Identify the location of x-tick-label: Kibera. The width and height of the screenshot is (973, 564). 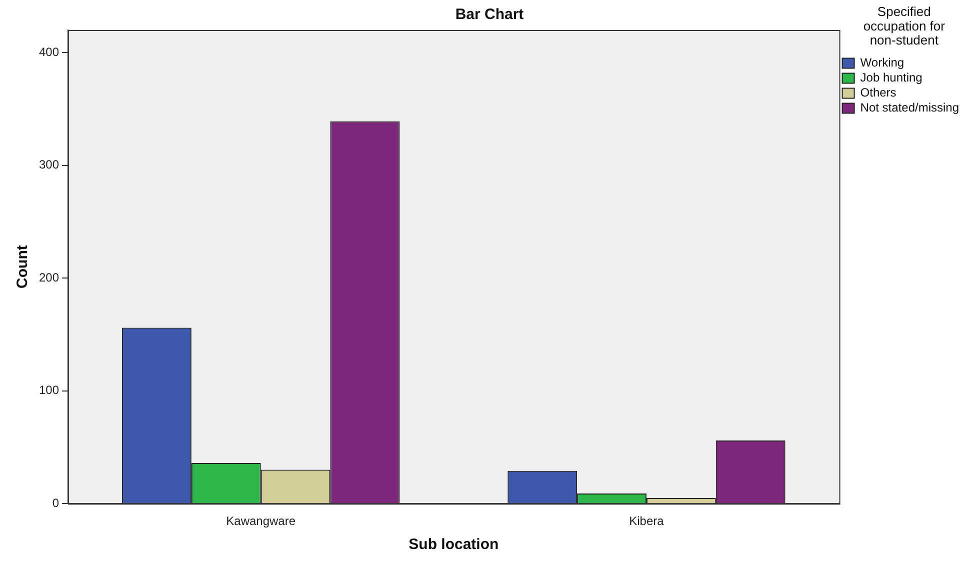
(646, 521).